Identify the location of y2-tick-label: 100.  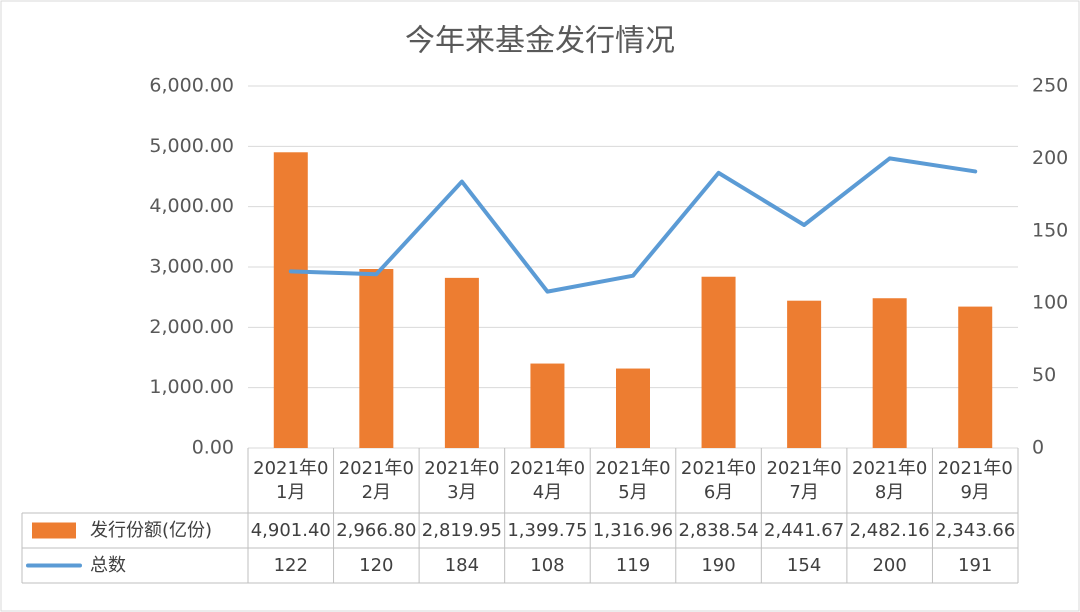
(1050, 303).